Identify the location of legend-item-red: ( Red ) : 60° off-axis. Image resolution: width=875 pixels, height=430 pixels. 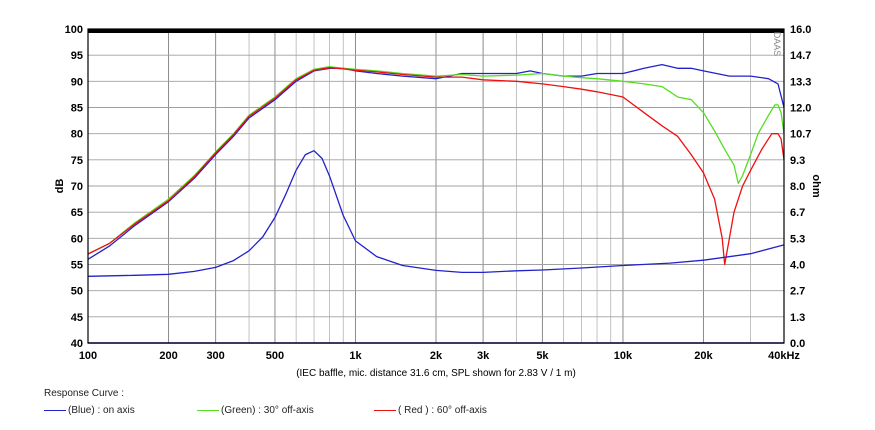
(430, 410).